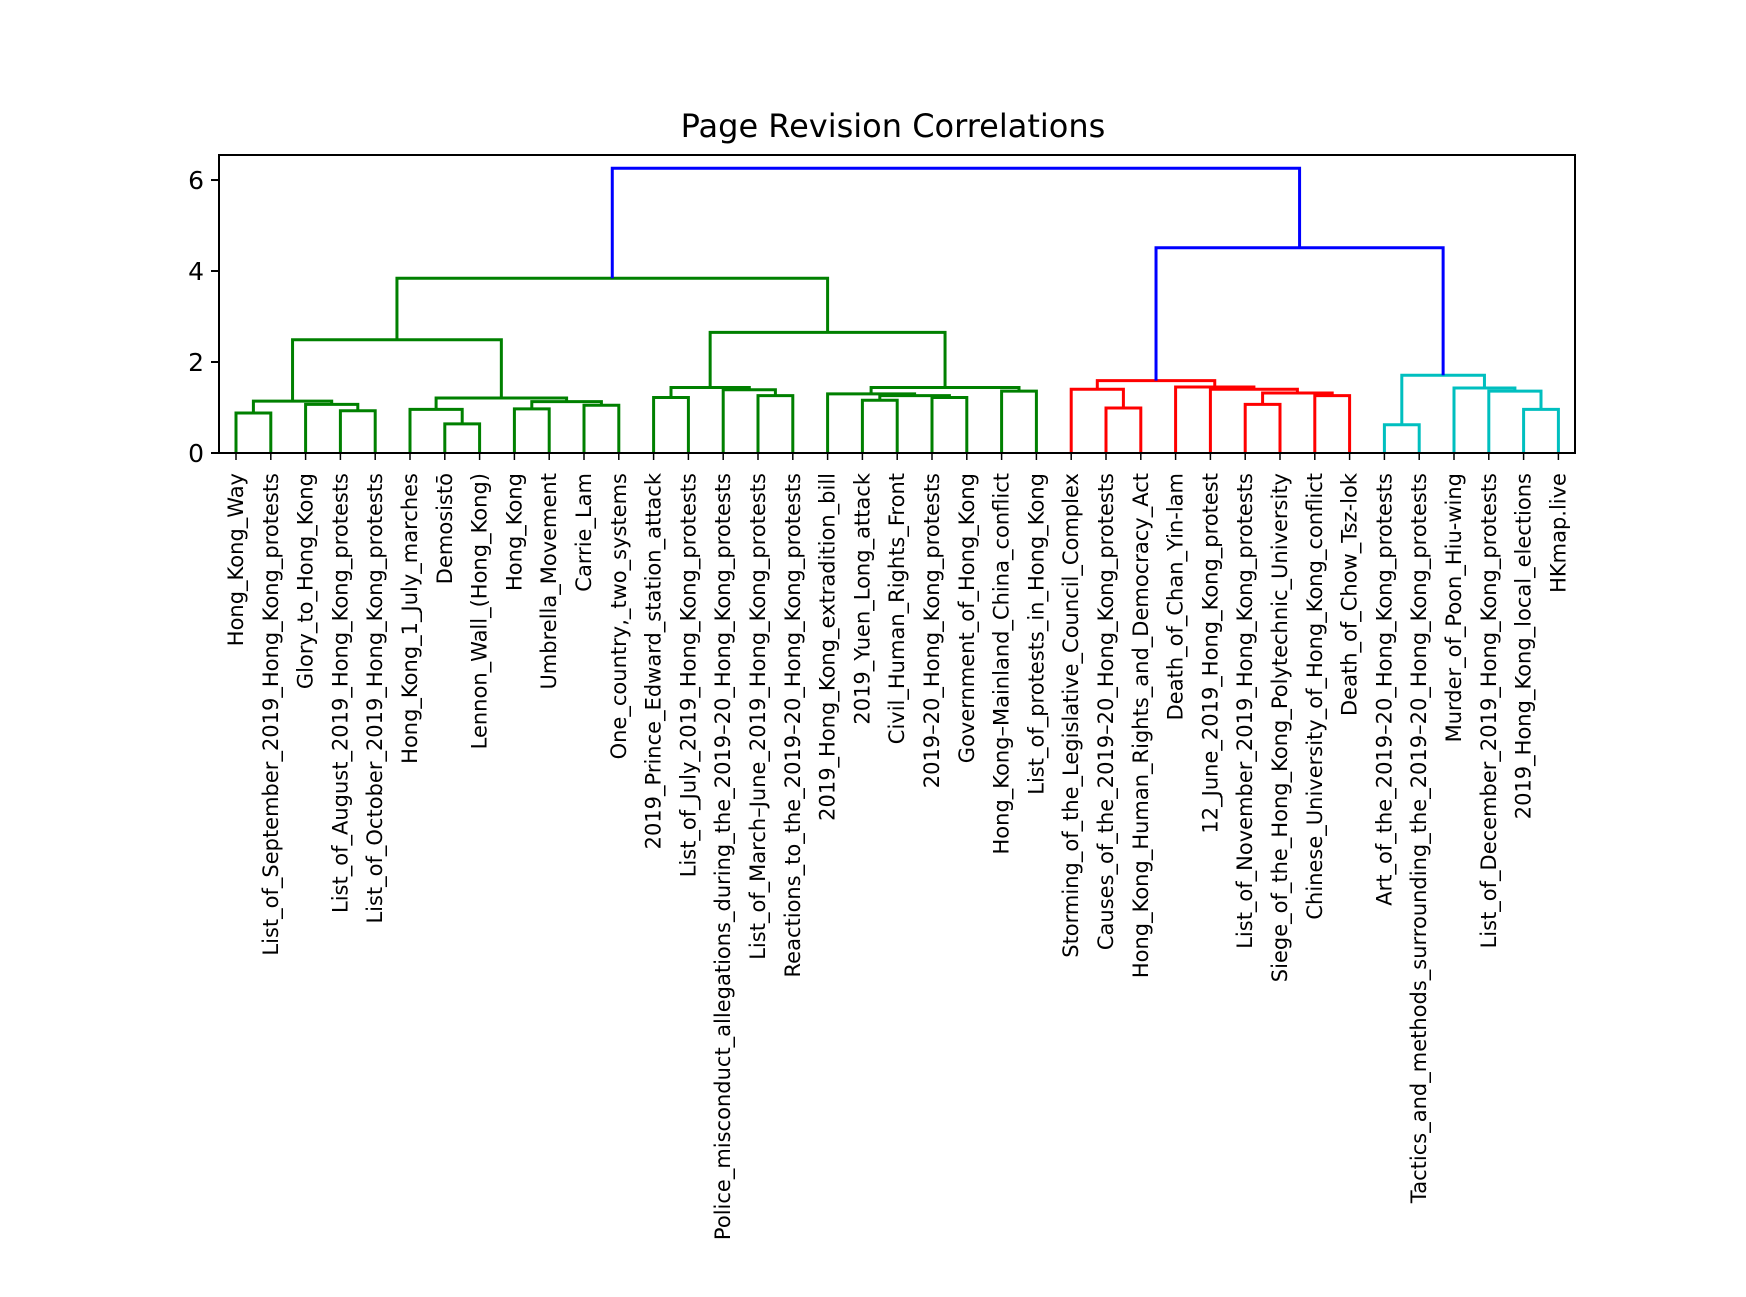 Image resolution: width=1746 pixels, height=1297 pixels. Describe the element at coordinates (897, 608) in the screenshot. I see `leaf-label: Civil_Human_Rights_Front` at that location.